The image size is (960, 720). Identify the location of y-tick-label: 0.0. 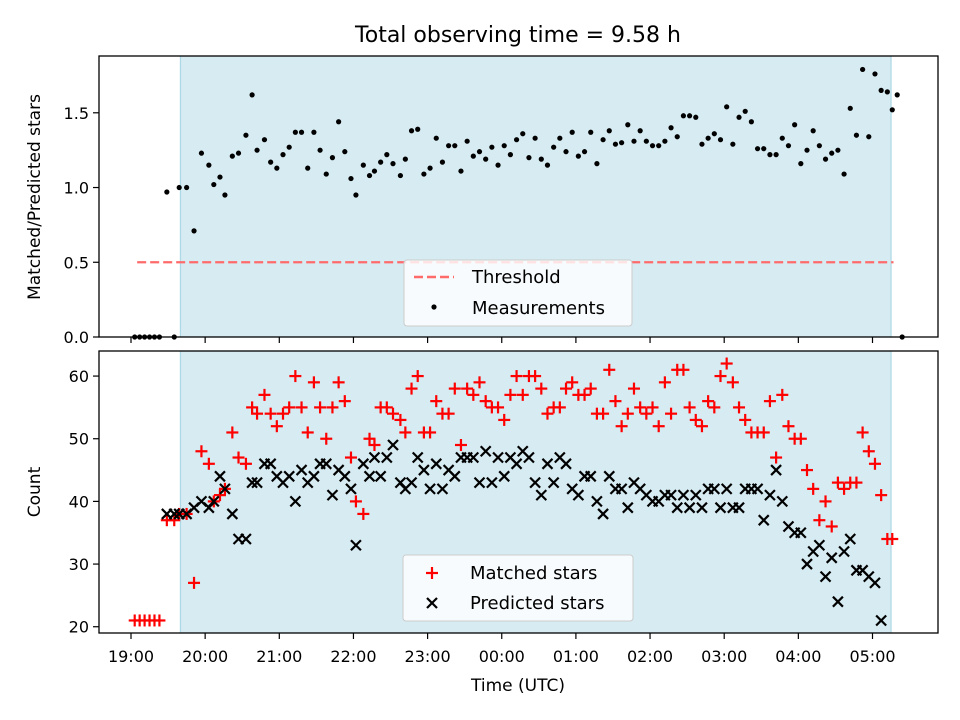
(76, 337).